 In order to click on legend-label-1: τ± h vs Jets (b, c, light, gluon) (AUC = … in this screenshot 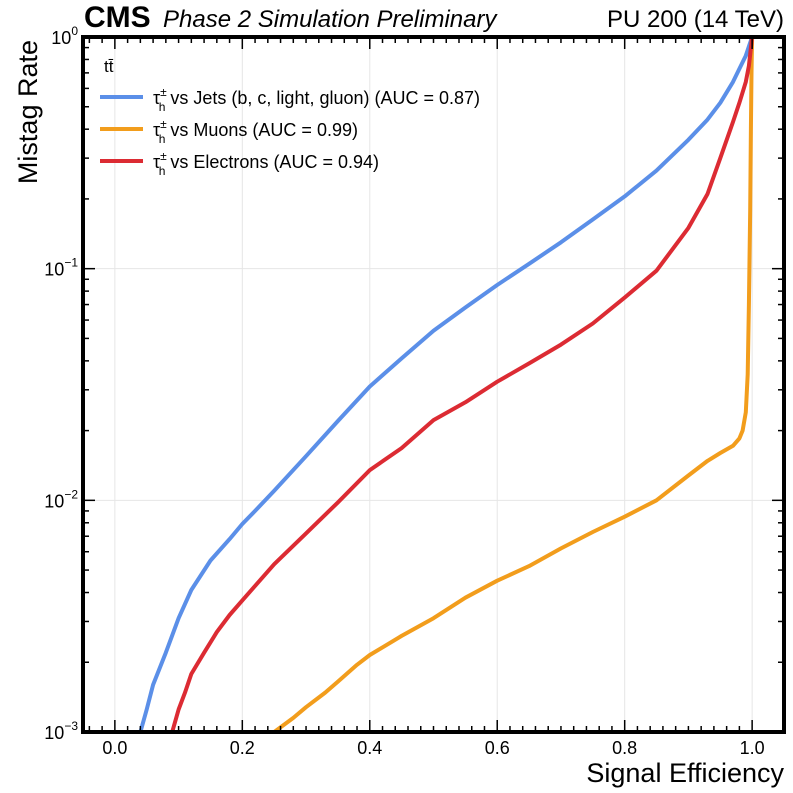, I will do `click(316, 99)`.